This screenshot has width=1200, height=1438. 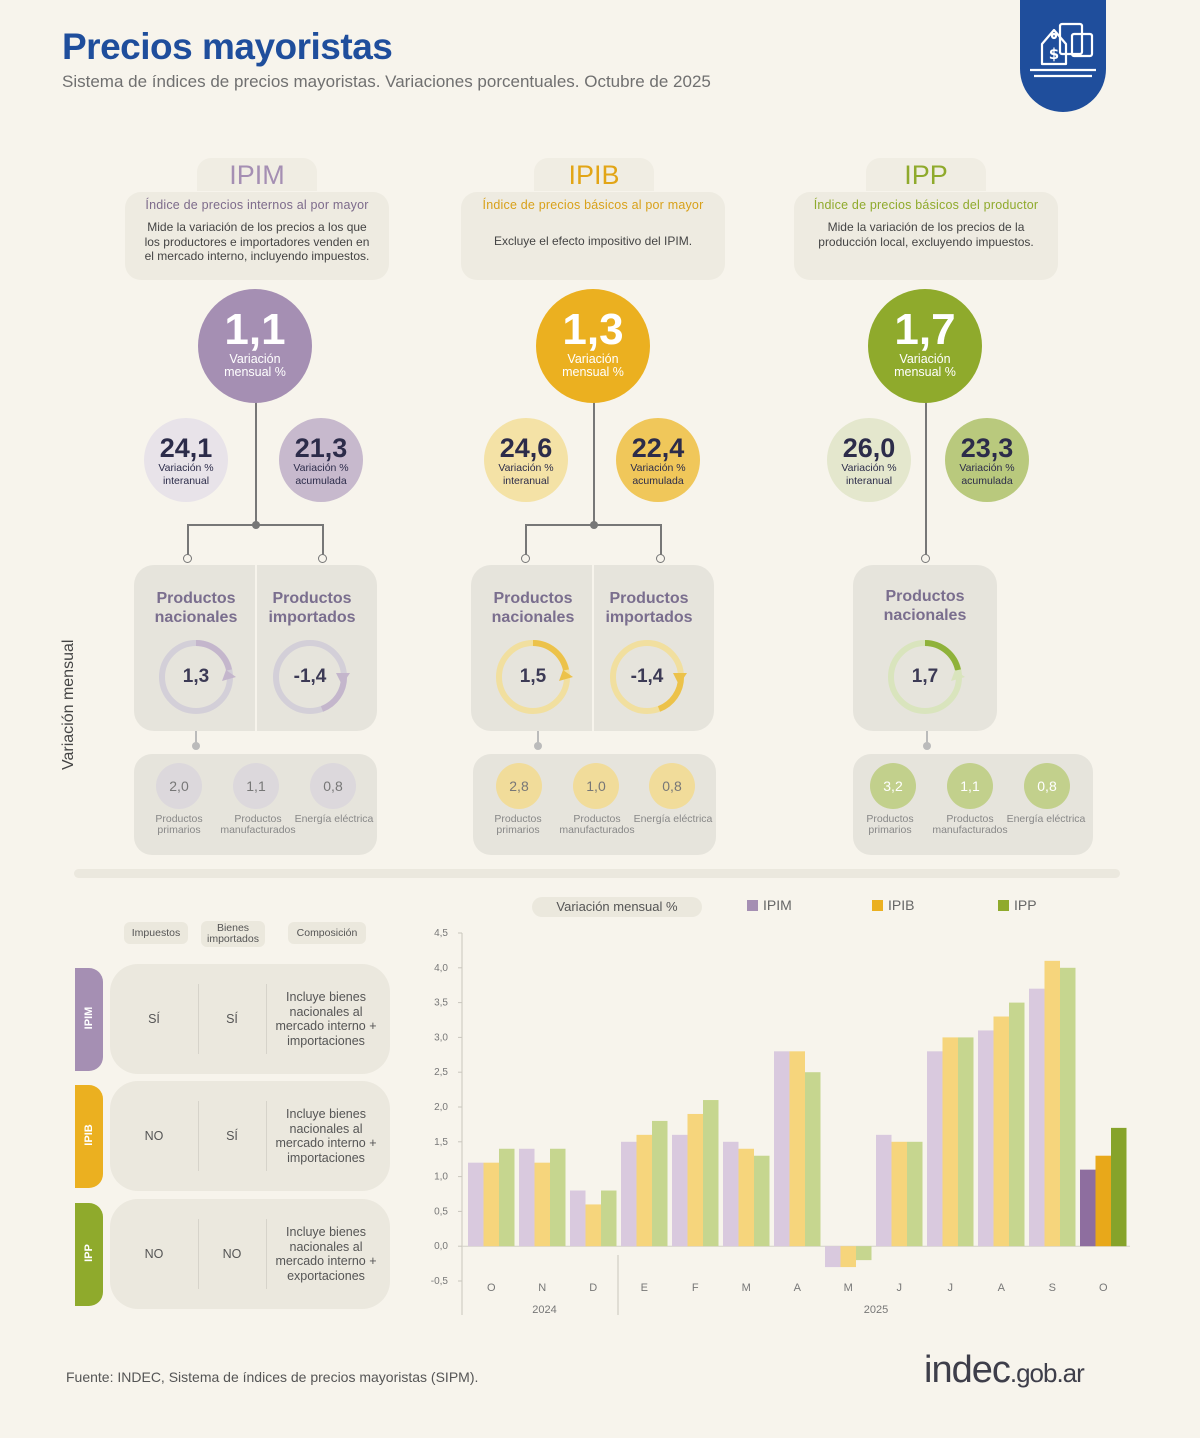 What do you see at coordinates (594, 174) in the screenshot?
I see `ipib-title: IPIB` at bounding box center [594, 174].